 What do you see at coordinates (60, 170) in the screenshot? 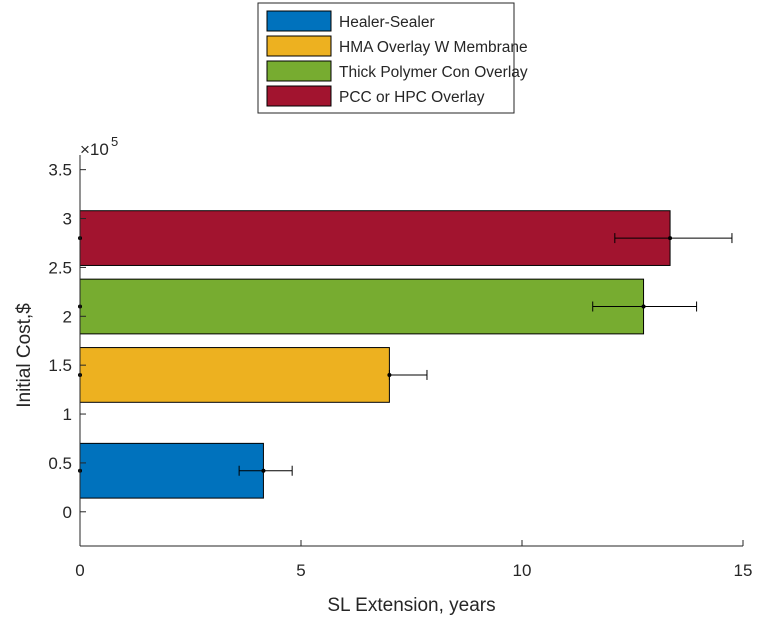
I see `y-tick-label: 3.5` at bounding box center [60, 170].